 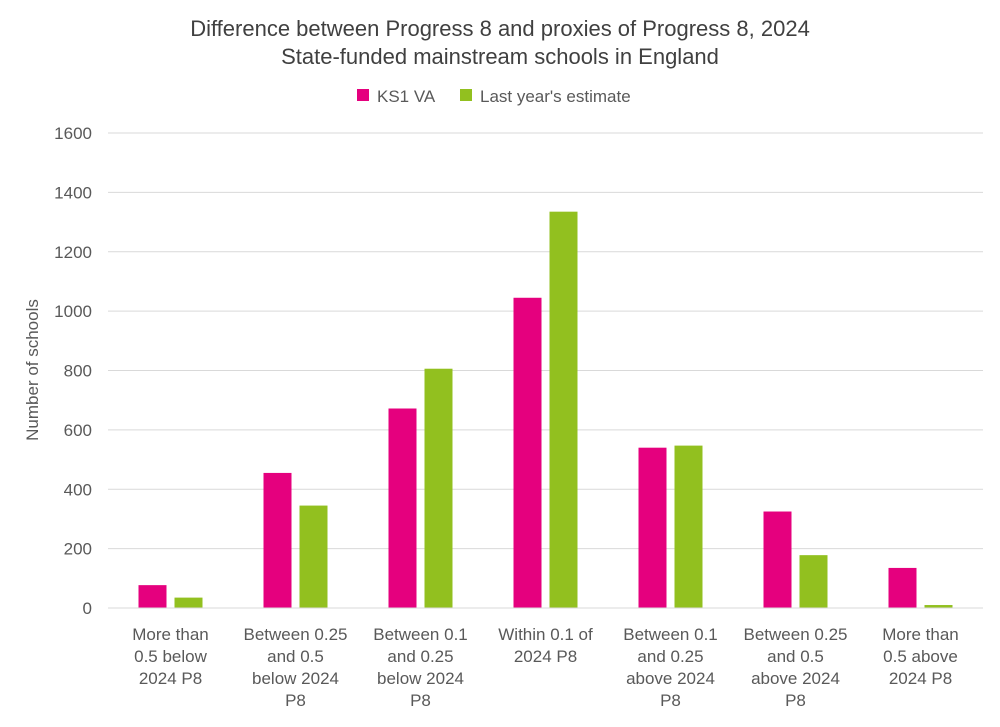 I want to click on legend-label-ks1-va: KS1 VA, so click(x=406, y=96).